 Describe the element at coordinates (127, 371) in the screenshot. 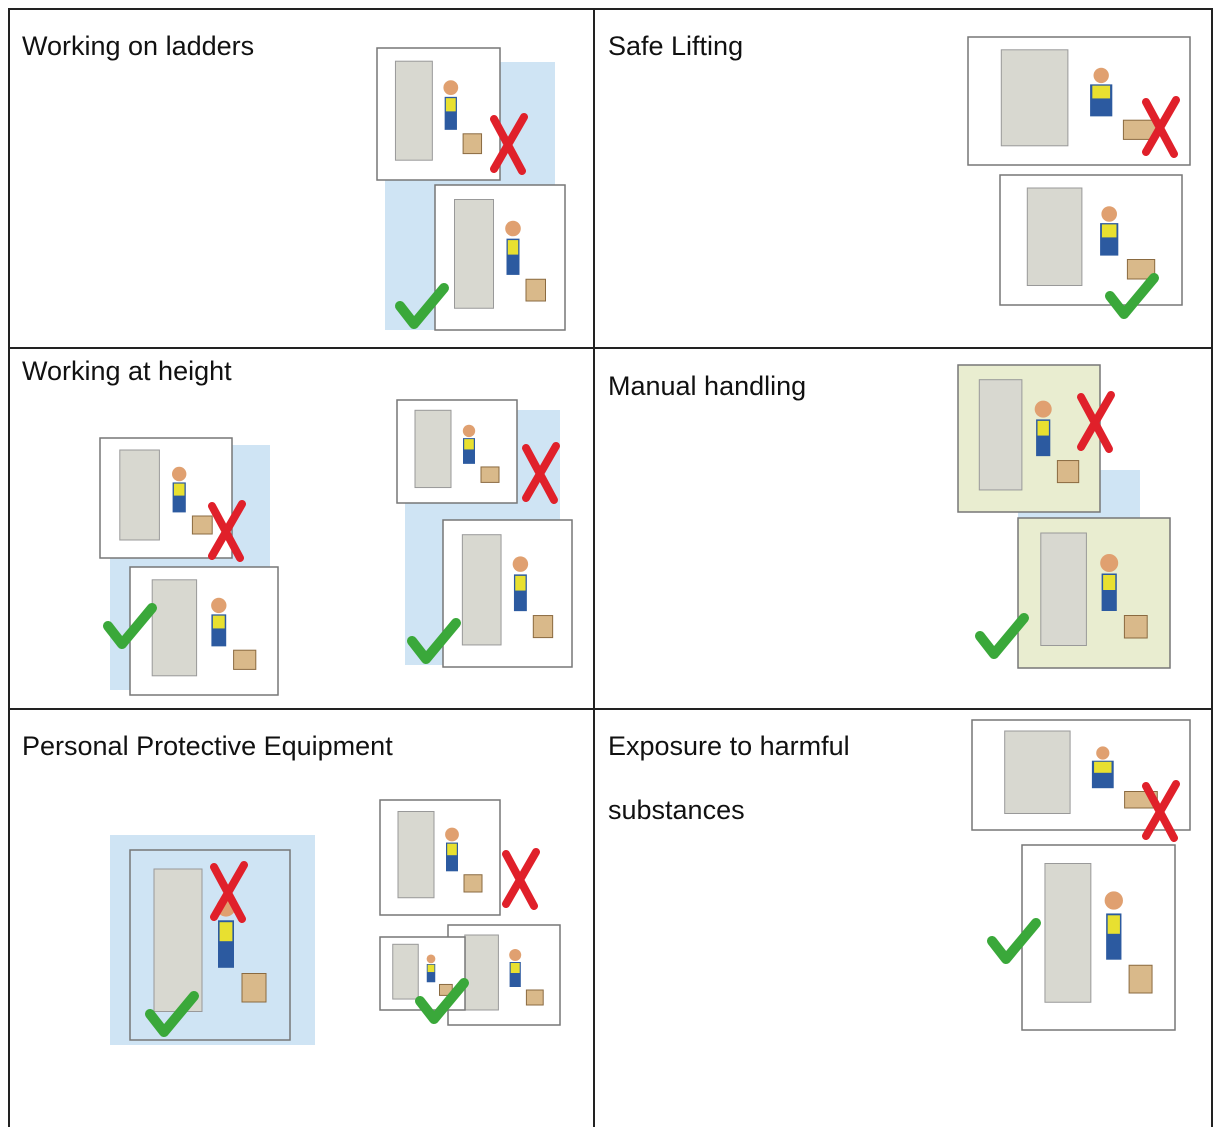

I see `cell-title: Working at height` at that location.